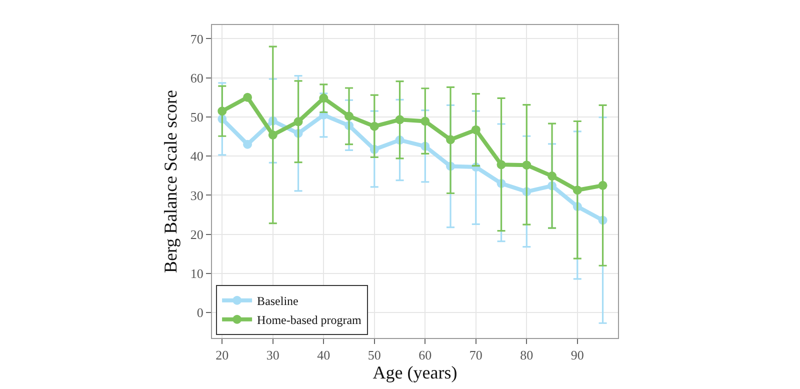 The image size is (800, 389). What do you see at coordinates (527, 355) in the screenshot?
I see `x-tick-label: 80` at bounding box center [527, 355].